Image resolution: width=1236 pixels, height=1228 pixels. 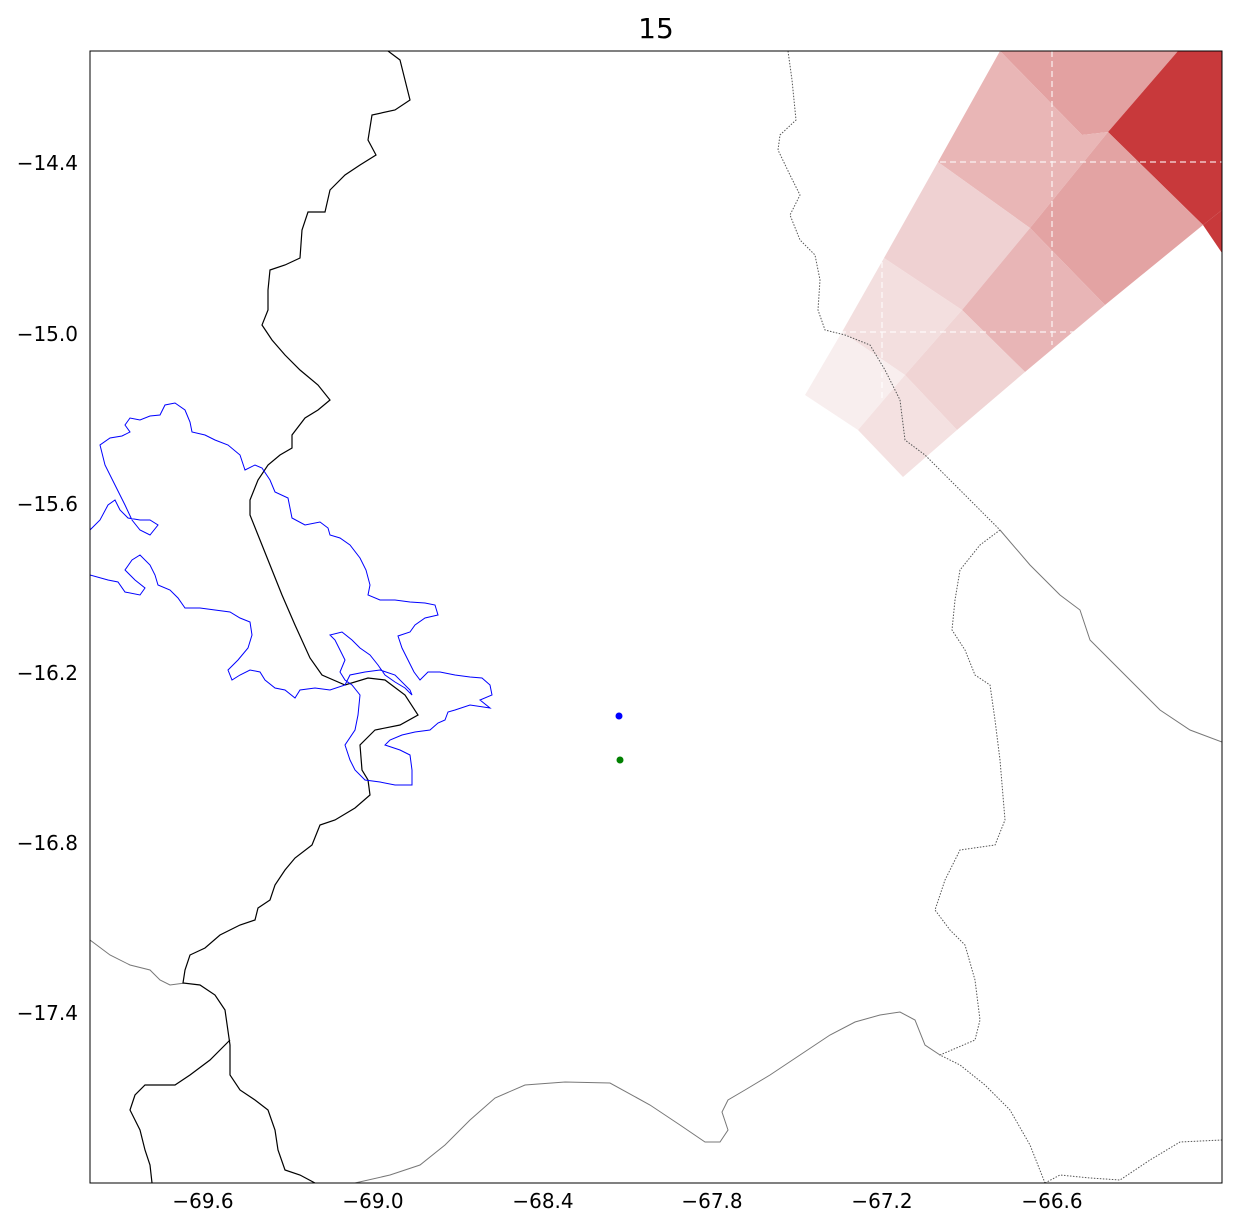 What do you see at coordinates (711, 1201) in the screenshot?
I see `x-tick-label: −67.8` at bounding box center [711, 1201].